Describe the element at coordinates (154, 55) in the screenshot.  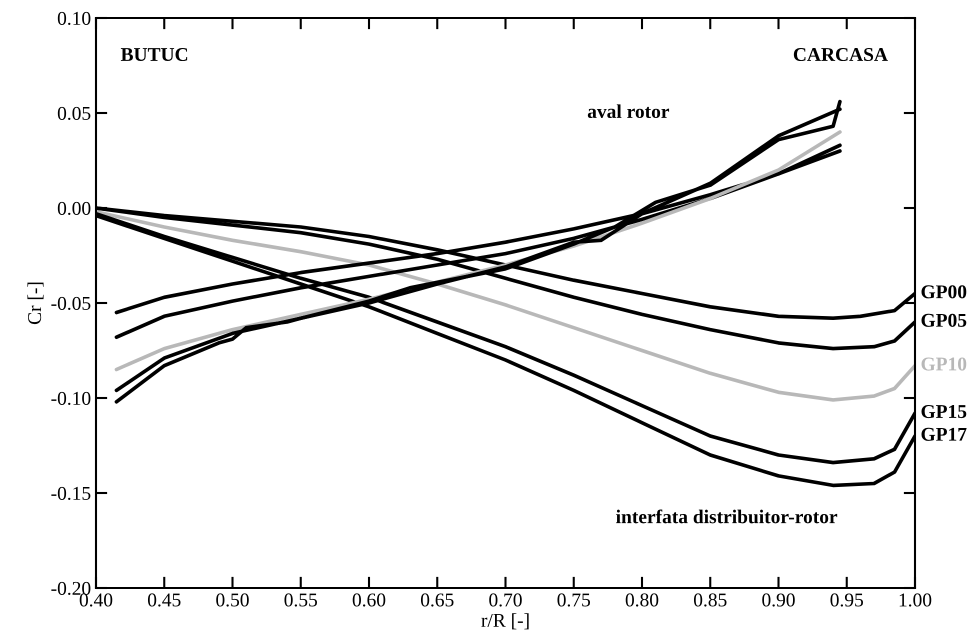
I see `annotation: BUTUC` at that location.